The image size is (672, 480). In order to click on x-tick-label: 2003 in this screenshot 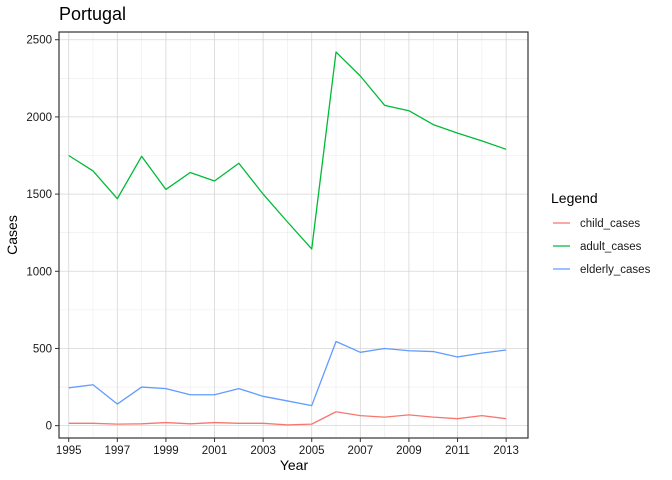, I will do `click(263, 451)`.